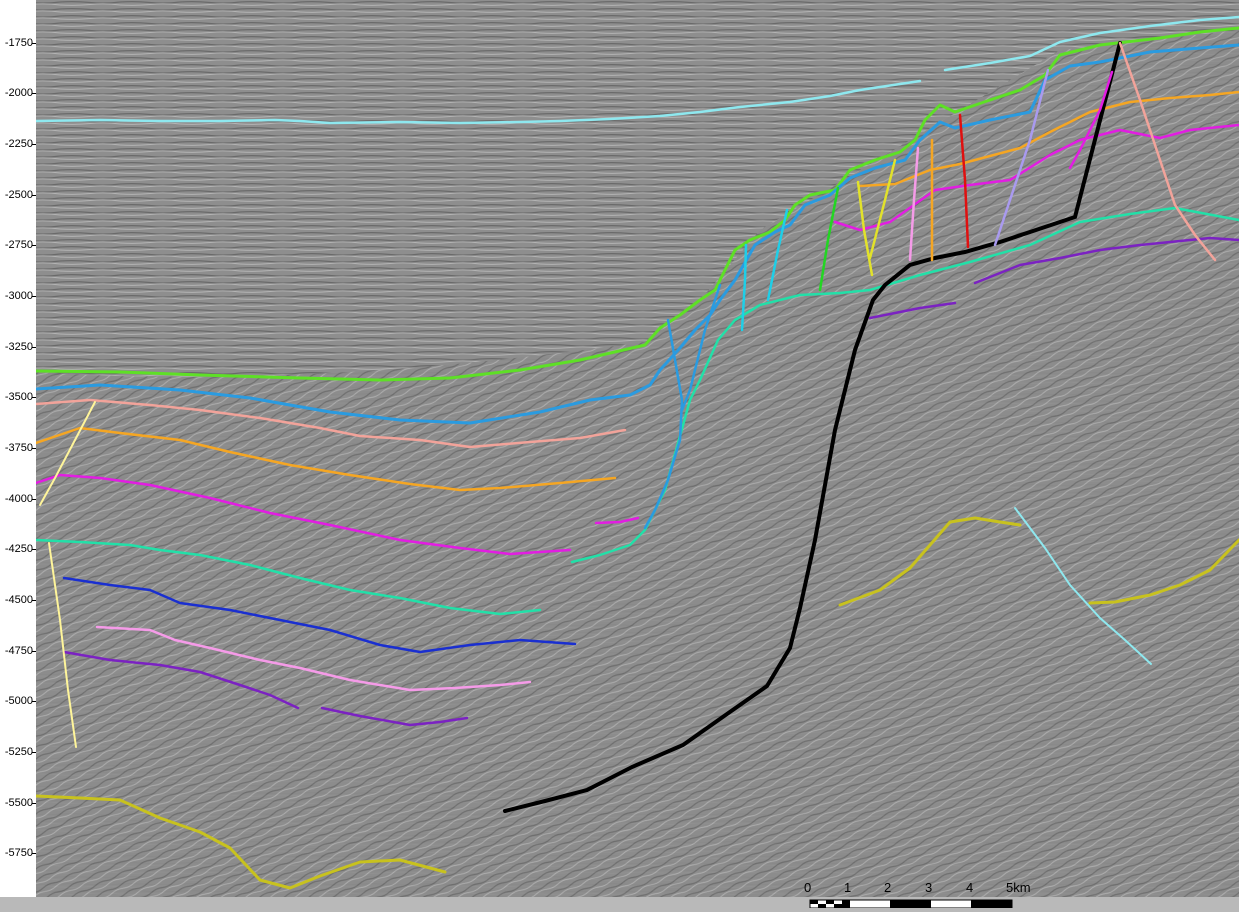 This screenshot has height=912, width=1239. I want to click on depth-tick-label: -3250, so click(18, 347).